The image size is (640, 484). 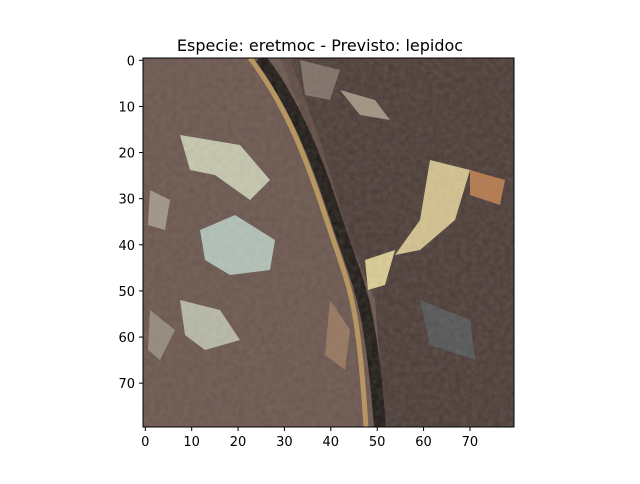 I want to click on x-tick-label: 70, so click(x=470, y=442).